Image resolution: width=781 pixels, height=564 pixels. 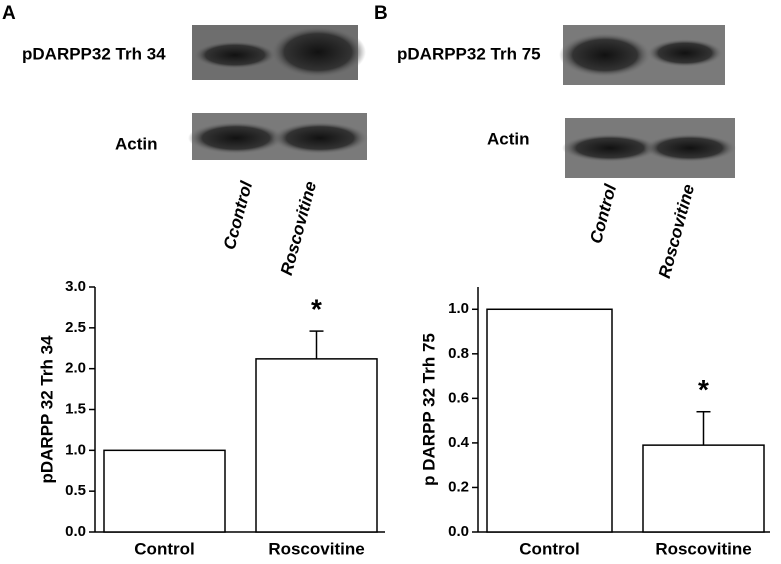 I want to click on y-tick-label: 0.8, so click(x=458, y=353).